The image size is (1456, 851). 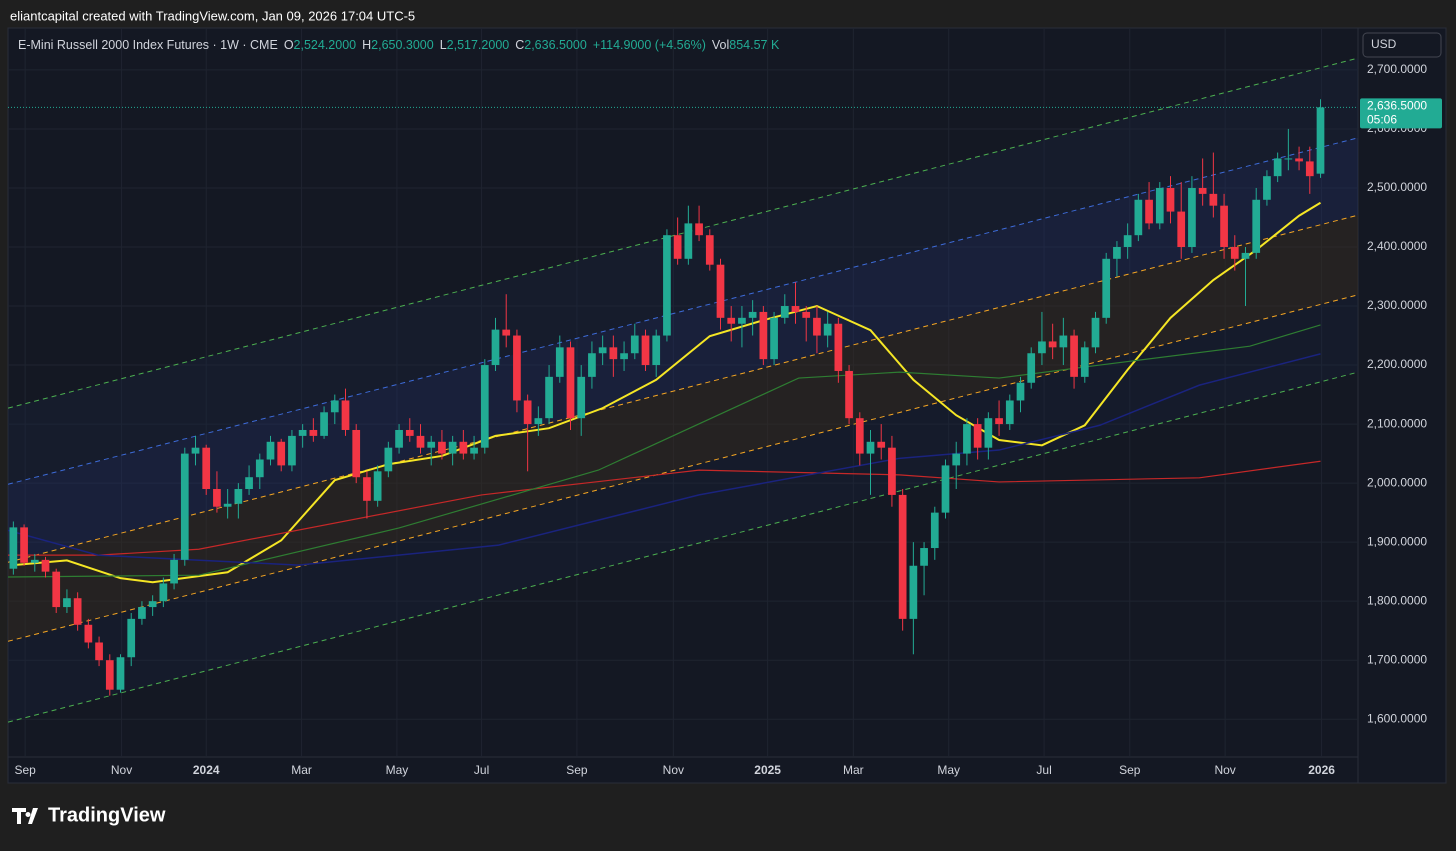 I want to click on y-tick-label: 2,500.0000, so click(x=1397, y=187).